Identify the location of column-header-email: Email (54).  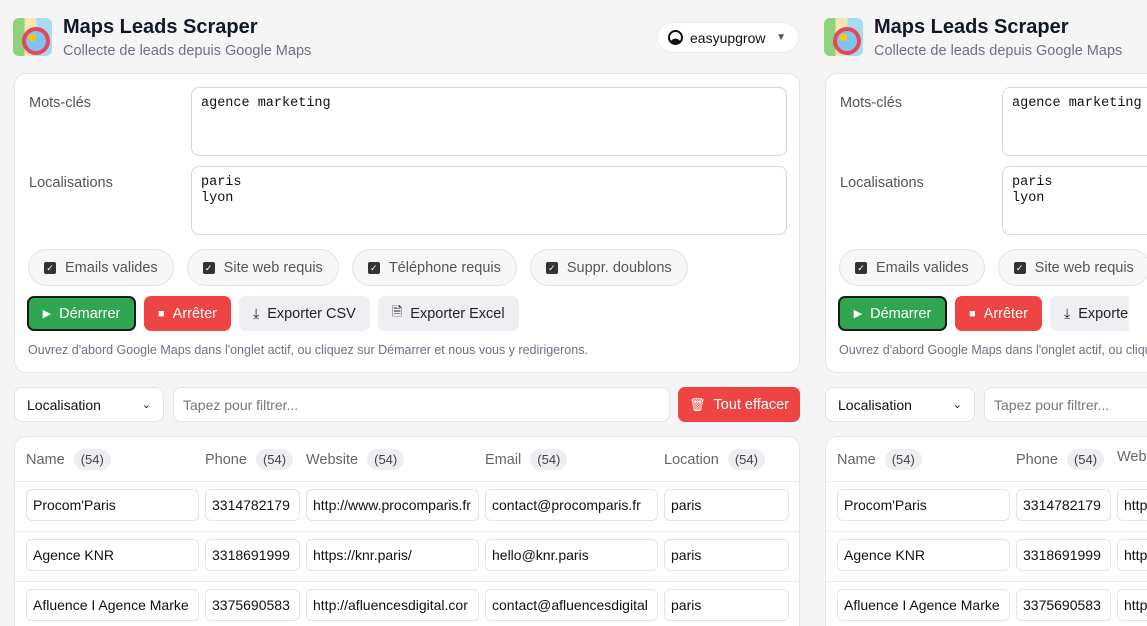
(526, 459).